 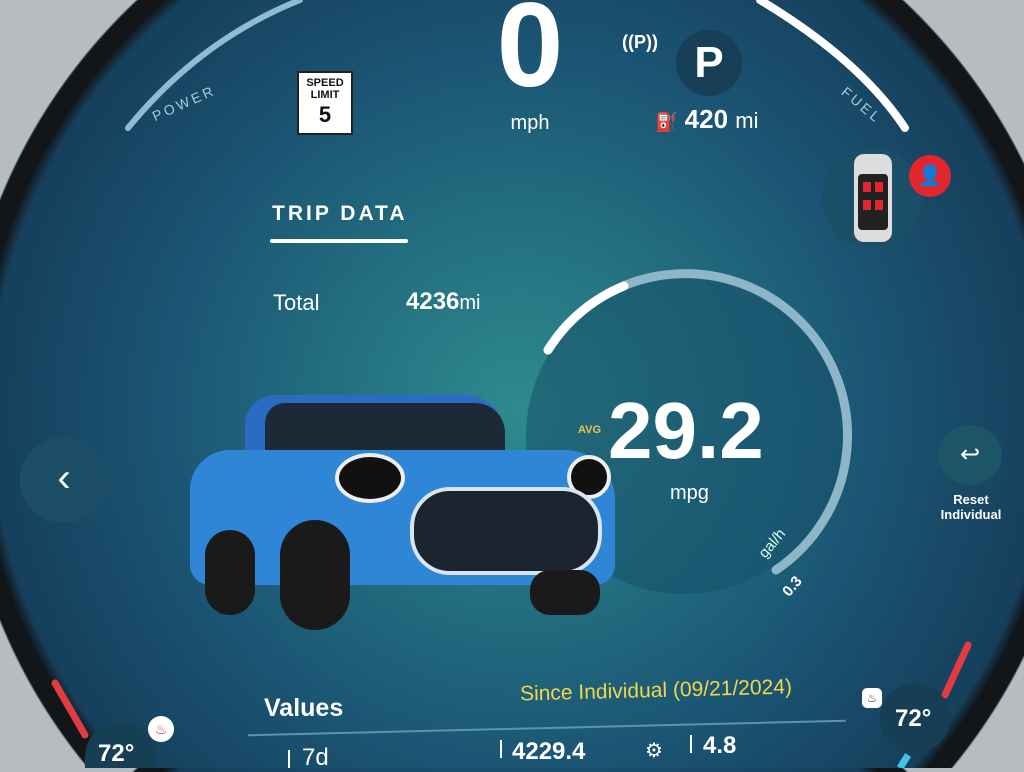 I want to click on speed-limit-sign: SPEED LIMIT 5, so click(x=325, y=103).